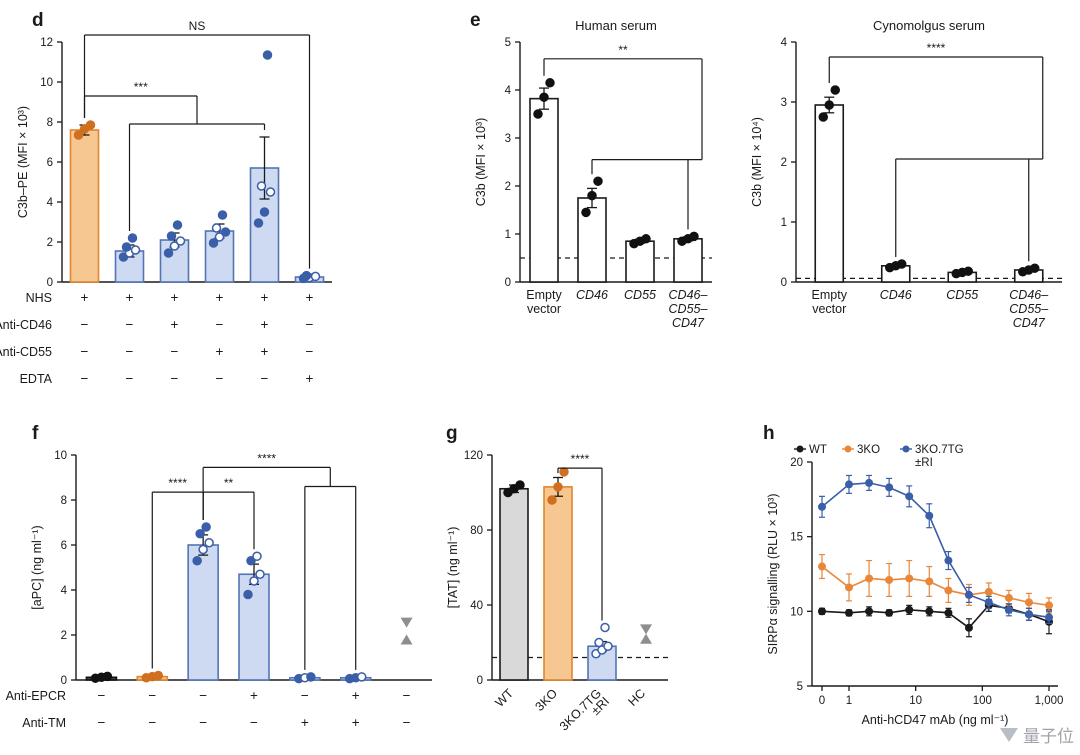  I want to click on x-tick-label: CD55–, so click(689, 309).